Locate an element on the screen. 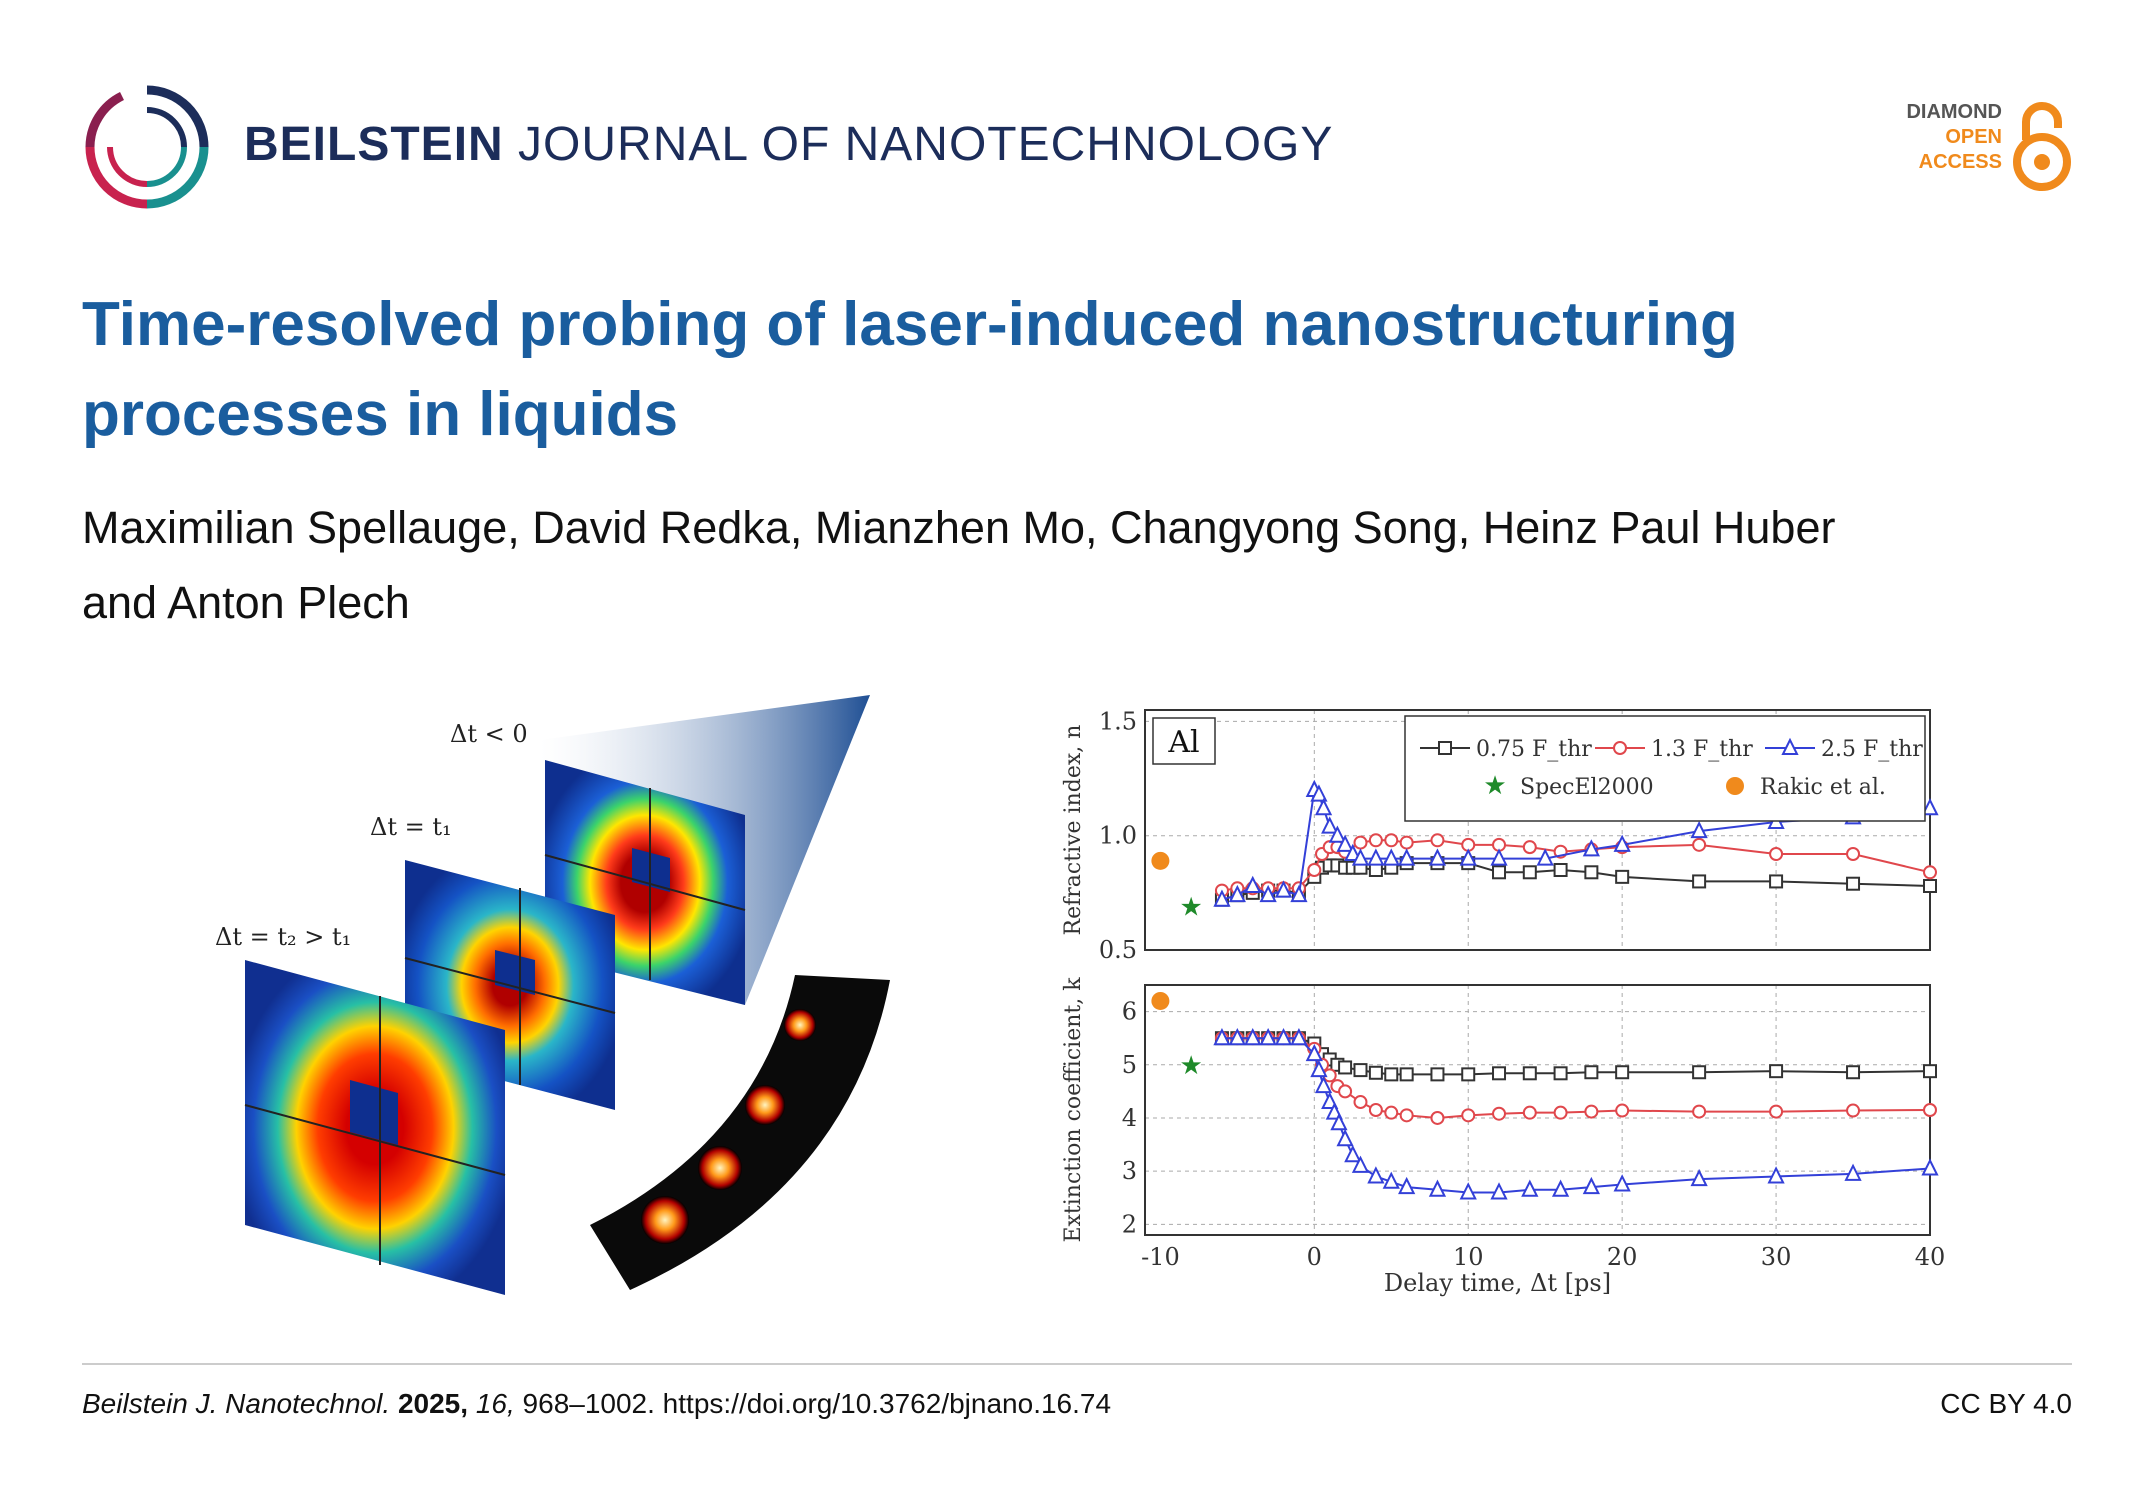 This screenshot has width=2150, height=1509. legend-label: Rakic et al. is located at coordinates (1823, 787).